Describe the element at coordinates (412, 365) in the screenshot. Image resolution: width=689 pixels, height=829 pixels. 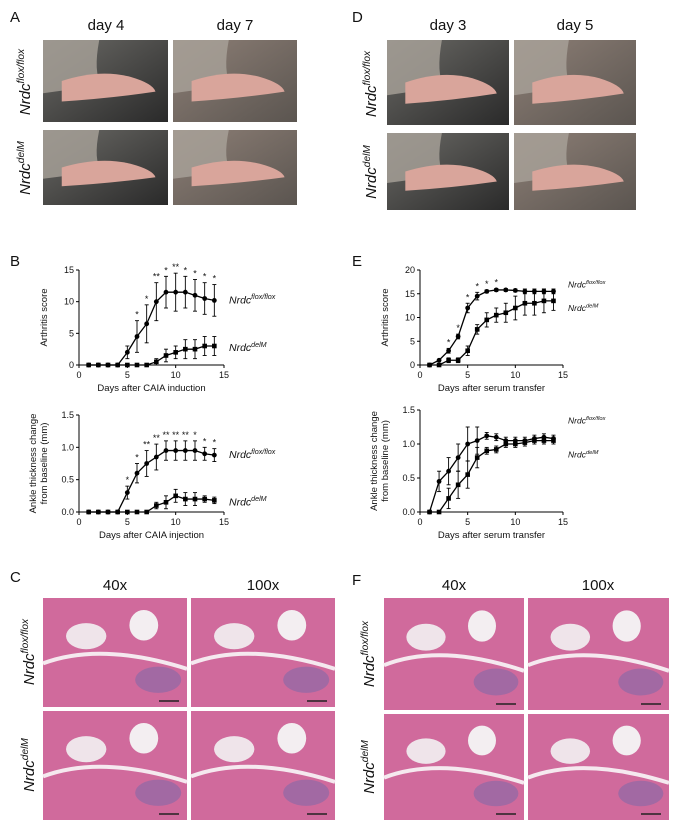
I see `y-tick-label: 0` at that location.